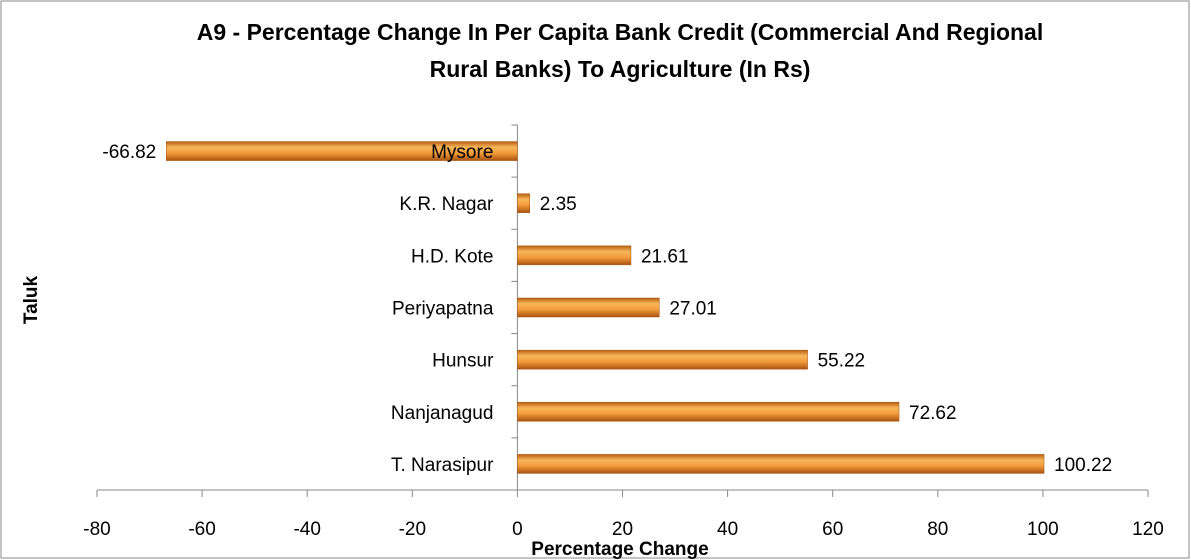  Describe the element at coordinates (442, 465) in the screenshot. I see `y-tick-label: T. Narasipur` at that location.